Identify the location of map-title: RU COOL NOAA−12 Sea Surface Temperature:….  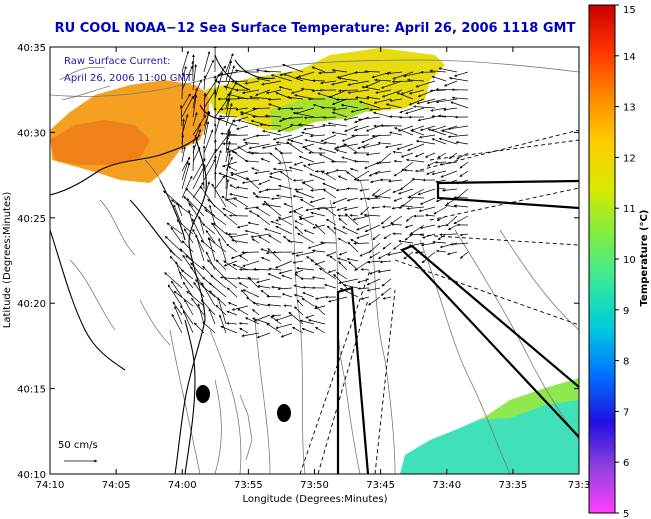
(315, 28).